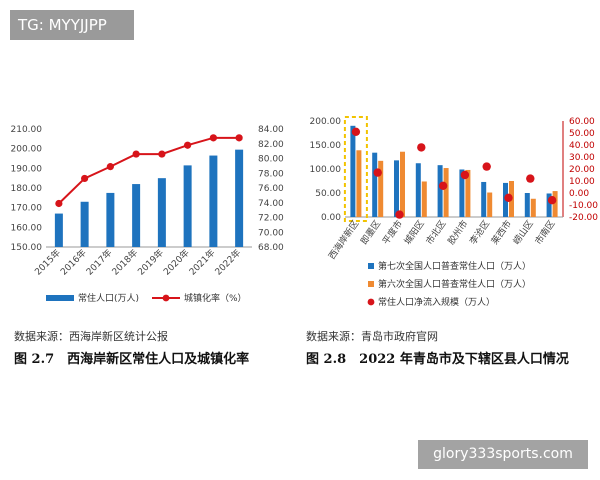  I want to click on ytick-right-2-4: 20.00, so click(582, 170).